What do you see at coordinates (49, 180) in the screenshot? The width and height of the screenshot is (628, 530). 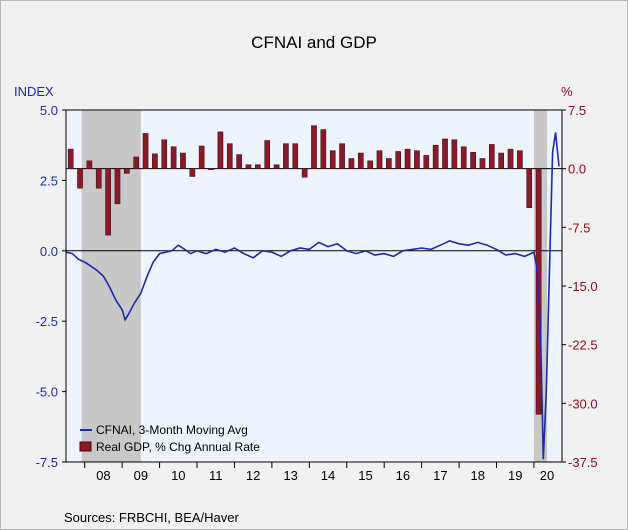 I see `left-tick-label: 2.5` at bounding box center [49, 180].